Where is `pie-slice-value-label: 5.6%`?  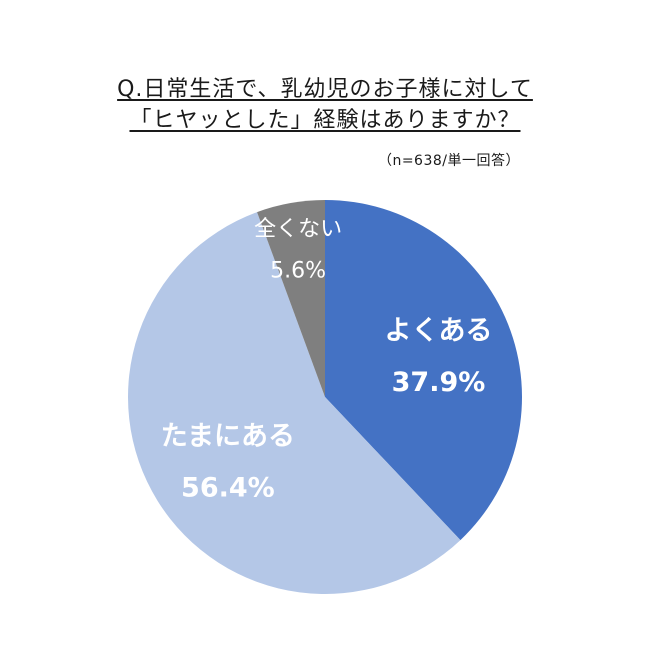 pie-slice-value-label: 5.6% is located at coordinates (298, 271).